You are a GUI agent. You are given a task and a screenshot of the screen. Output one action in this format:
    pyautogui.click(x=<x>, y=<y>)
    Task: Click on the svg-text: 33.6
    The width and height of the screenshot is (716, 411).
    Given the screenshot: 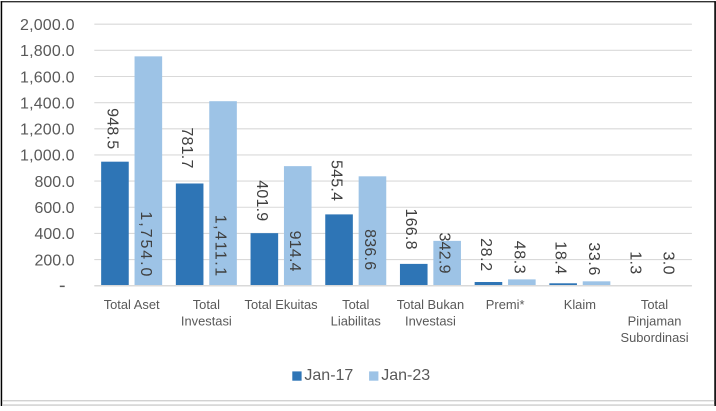 What is the action you would take?
    pyautogui.click(x=593, y=258)
    